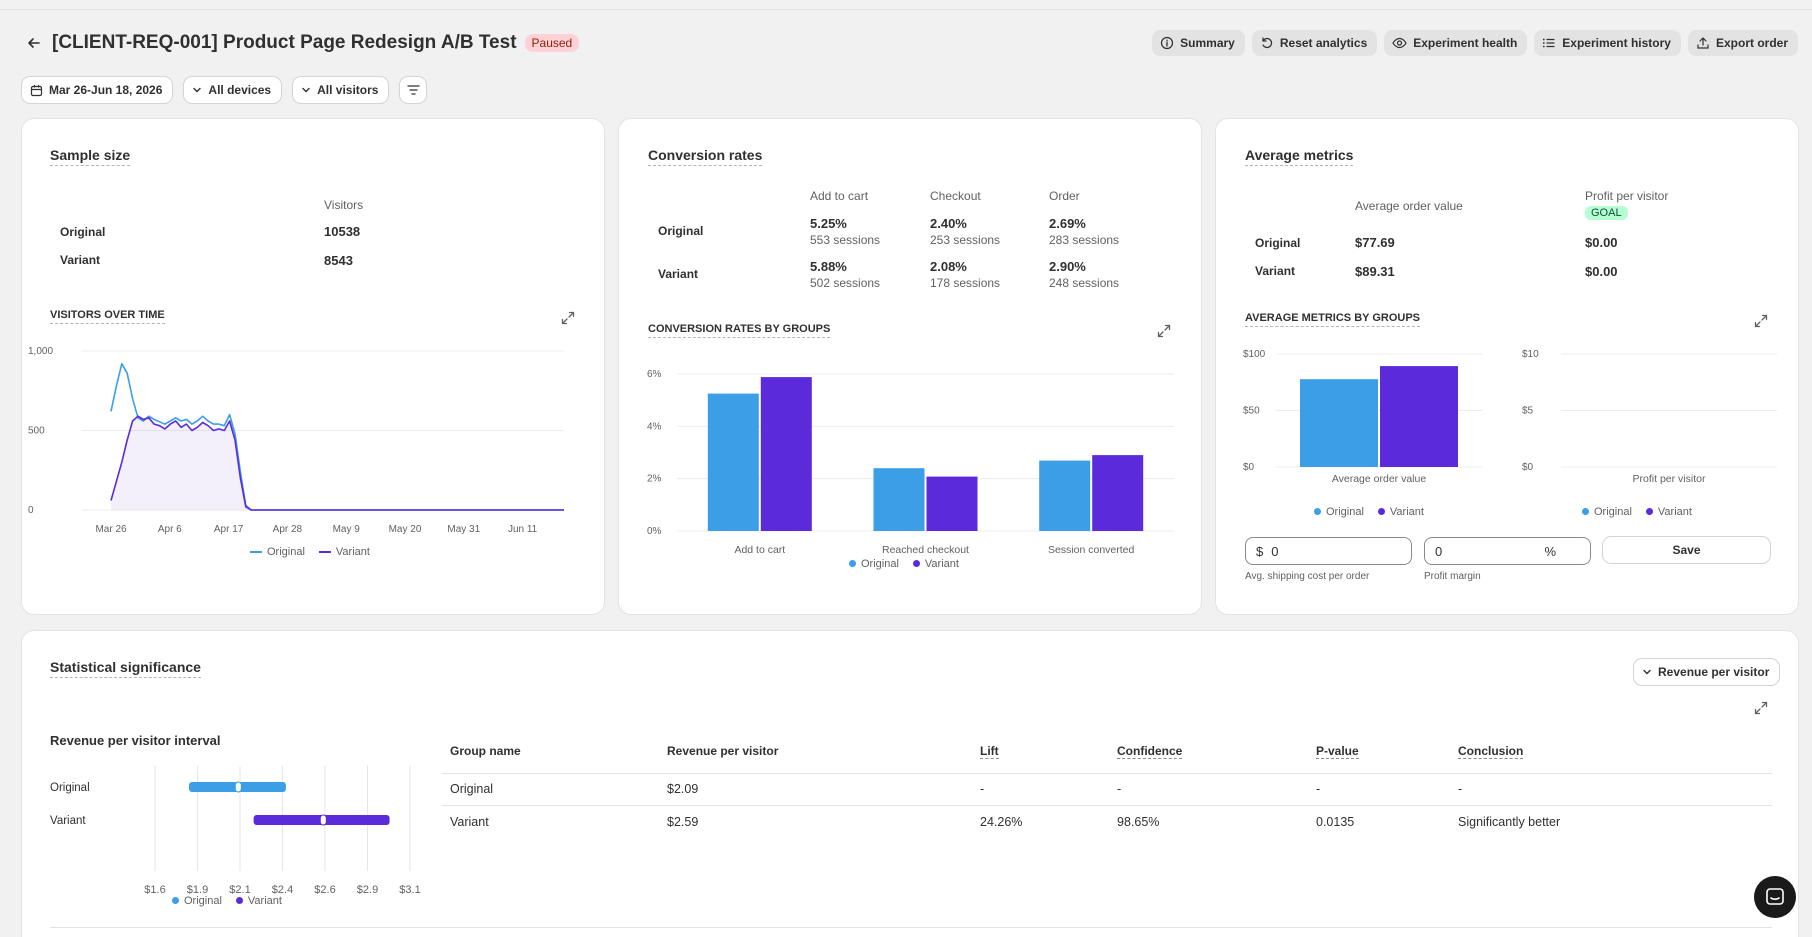 This screenshot has width=1812, height=937. I want to click on conv-variant-checkout-sessions: 178 sessions, so click(965, 283).